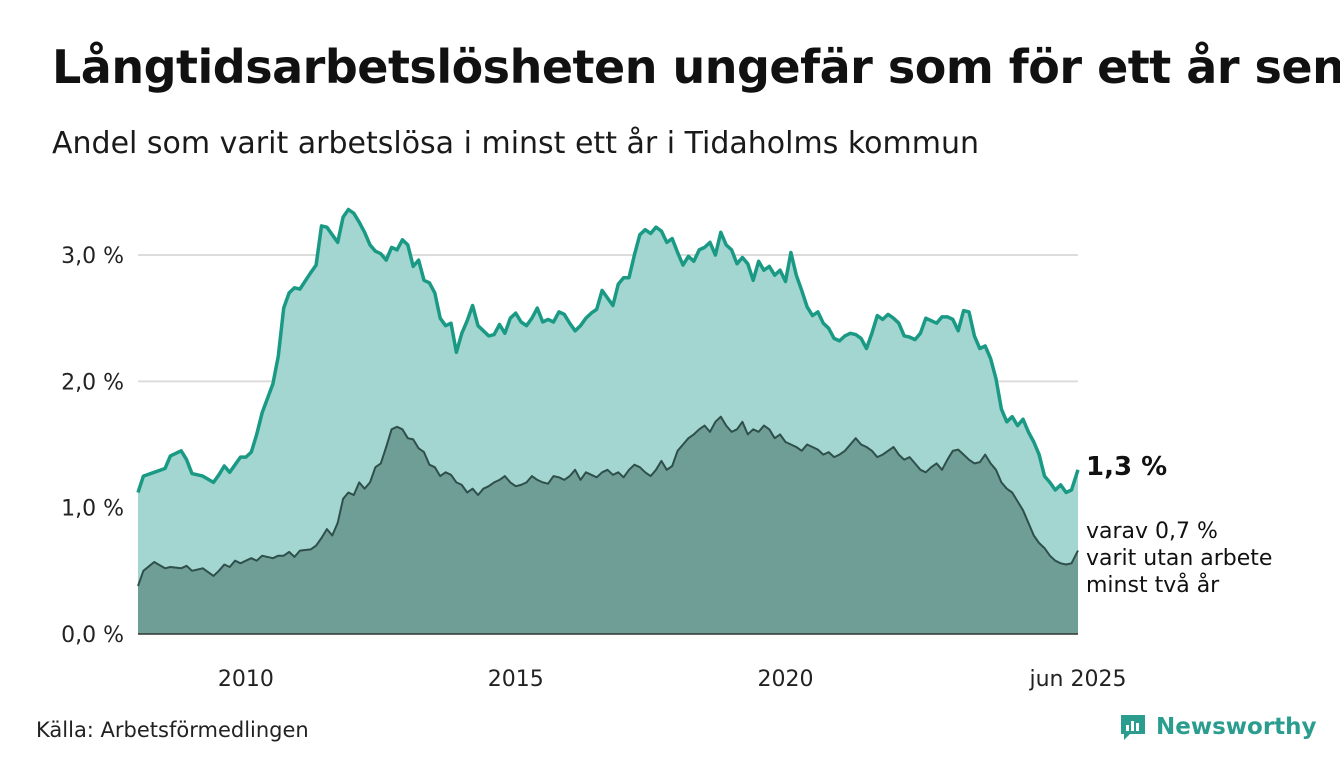 The width and height of the screenshot is (1340, 780). What do you see at coordinates (172, 730) in the screenshot?
I see `source-note: Källa: Arbetsförmedlingen` at bounding box center [172, 730].